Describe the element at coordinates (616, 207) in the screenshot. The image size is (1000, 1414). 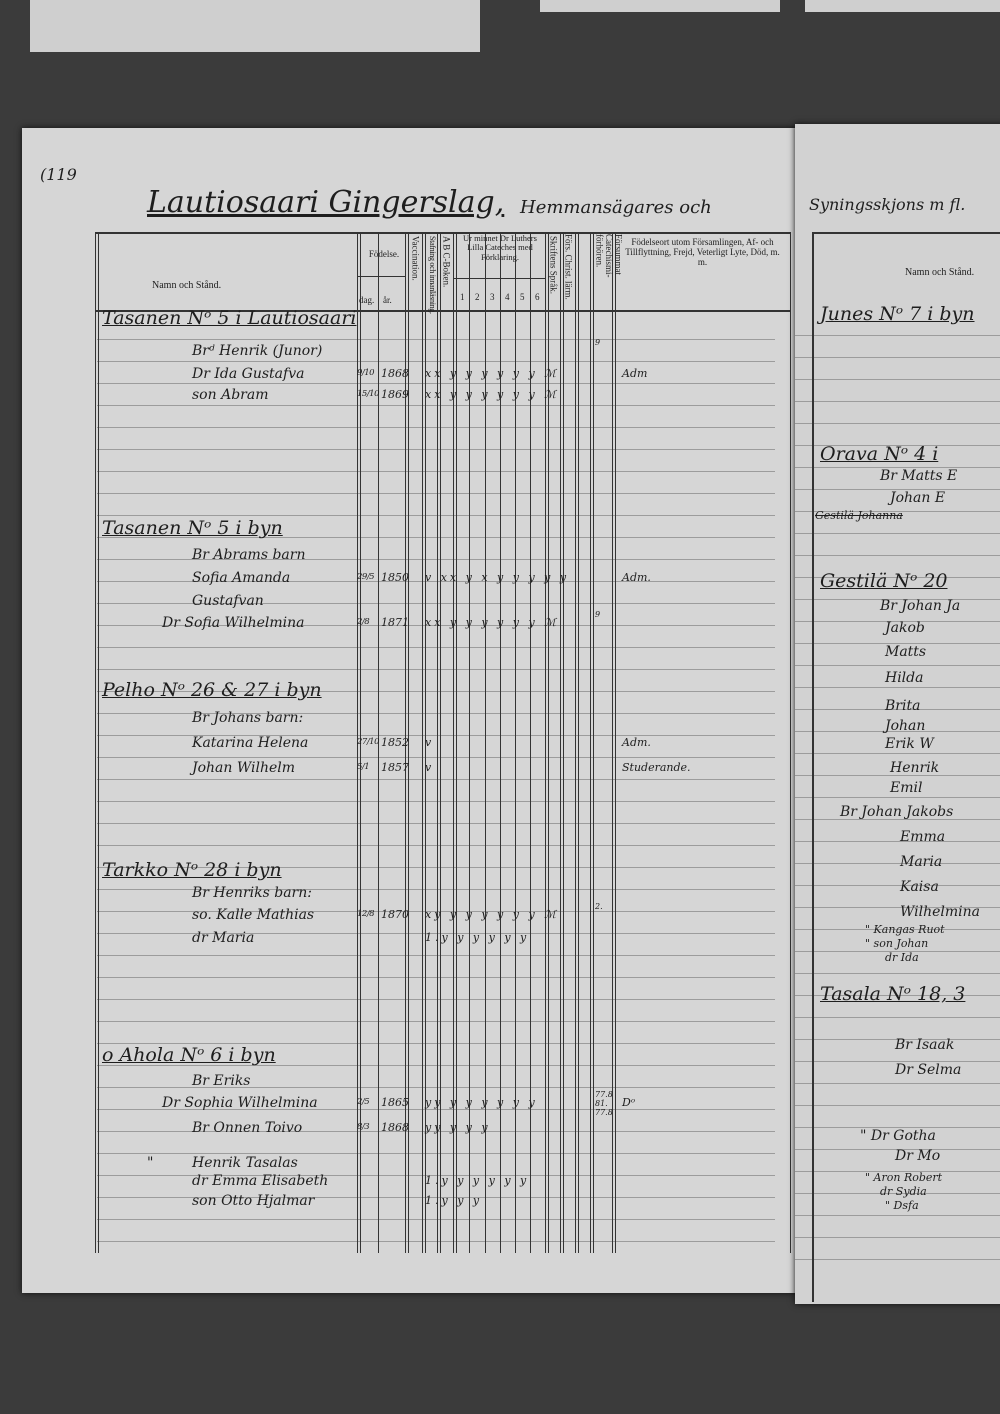
I see `page-title-continued: Hemmansägares och` at that location.